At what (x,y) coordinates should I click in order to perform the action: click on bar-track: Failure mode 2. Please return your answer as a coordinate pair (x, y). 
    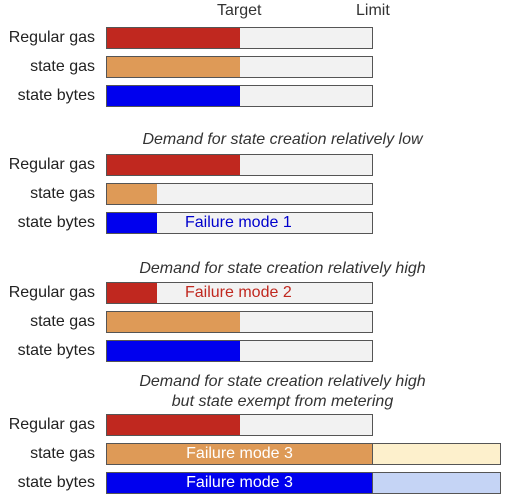
    Looking at the image, I should click on (239, 293).